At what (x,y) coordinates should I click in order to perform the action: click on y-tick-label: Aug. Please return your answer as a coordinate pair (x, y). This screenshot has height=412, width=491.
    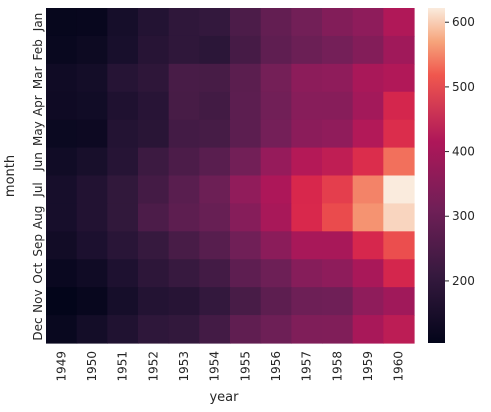
    Looking at the image, I should click on (38, 217).